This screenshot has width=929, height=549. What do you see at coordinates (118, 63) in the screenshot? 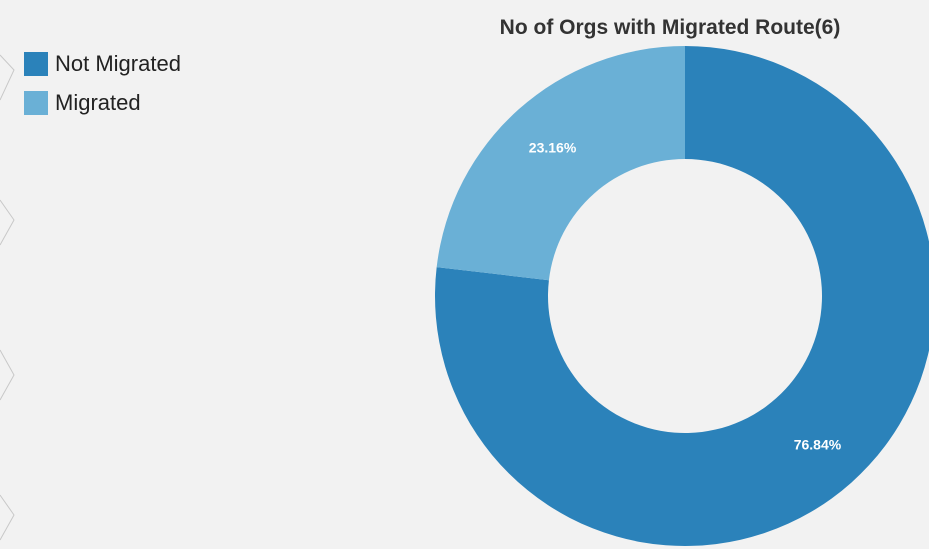
I see `legend-label-not-migrated: Not Migrated` at bounding box center [118, 63].